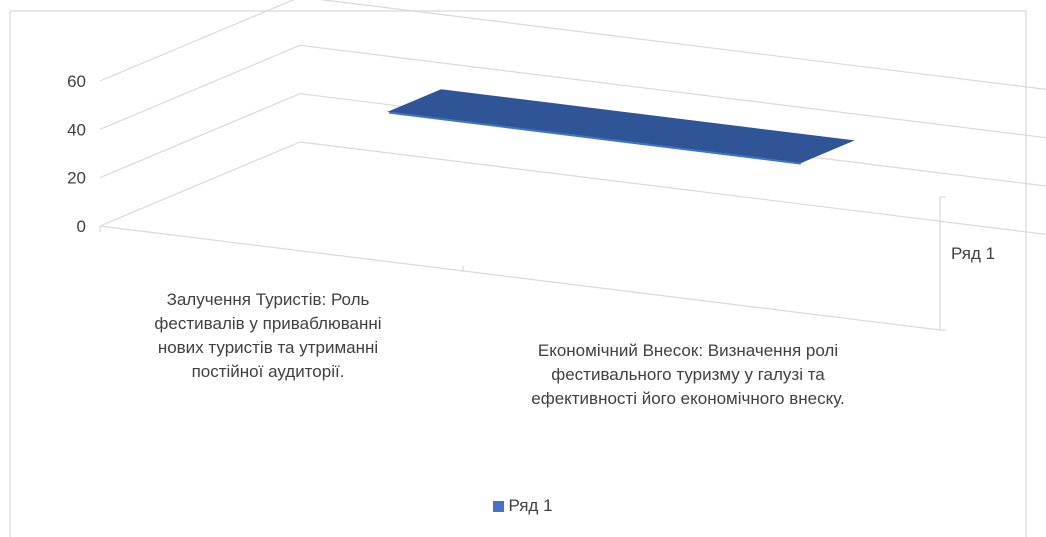 The height and width of the screenshot is (537, 1046). I want to click on y-axis-ticks: 0 20 40 60, so click(76, 154).